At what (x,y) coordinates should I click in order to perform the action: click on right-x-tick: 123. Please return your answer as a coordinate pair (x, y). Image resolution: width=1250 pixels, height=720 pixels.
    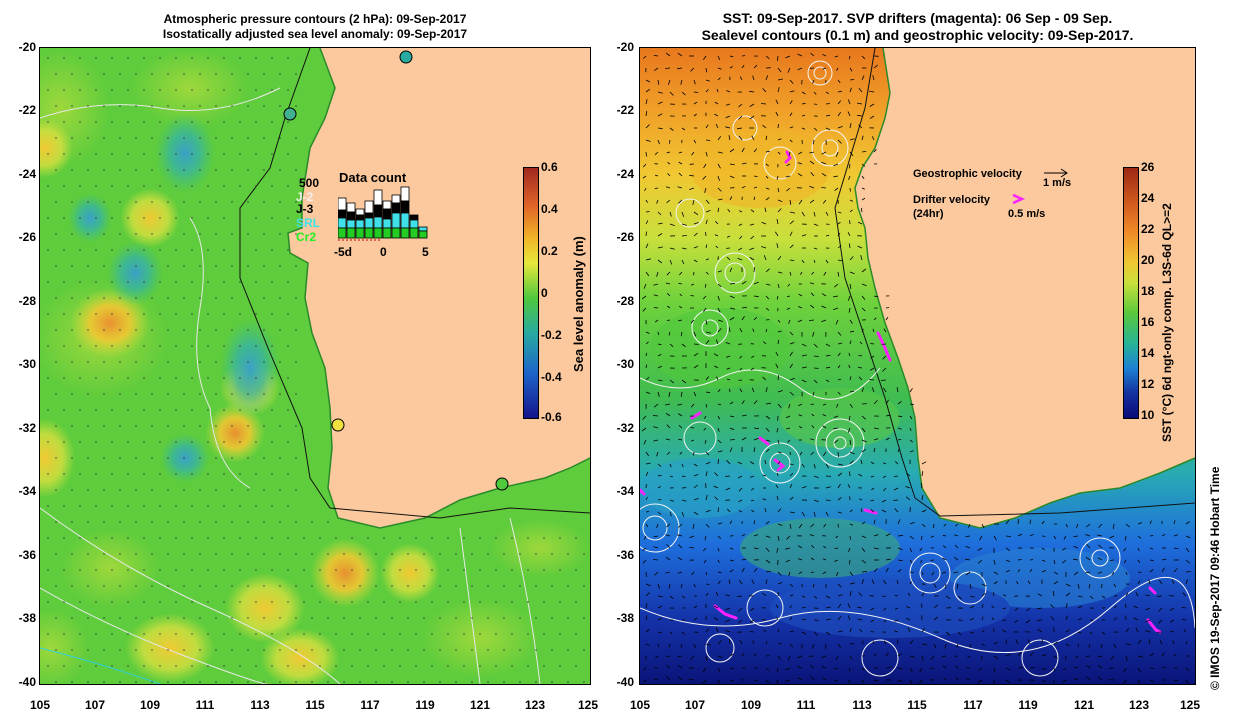
    Looking at the image, I should click on (1139, 705).